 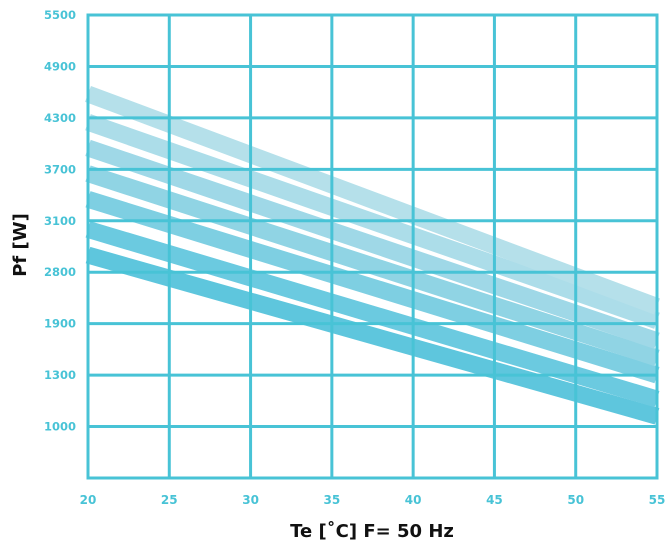 I want to click on x-tick-label: 20, so click(x=88, y=500).